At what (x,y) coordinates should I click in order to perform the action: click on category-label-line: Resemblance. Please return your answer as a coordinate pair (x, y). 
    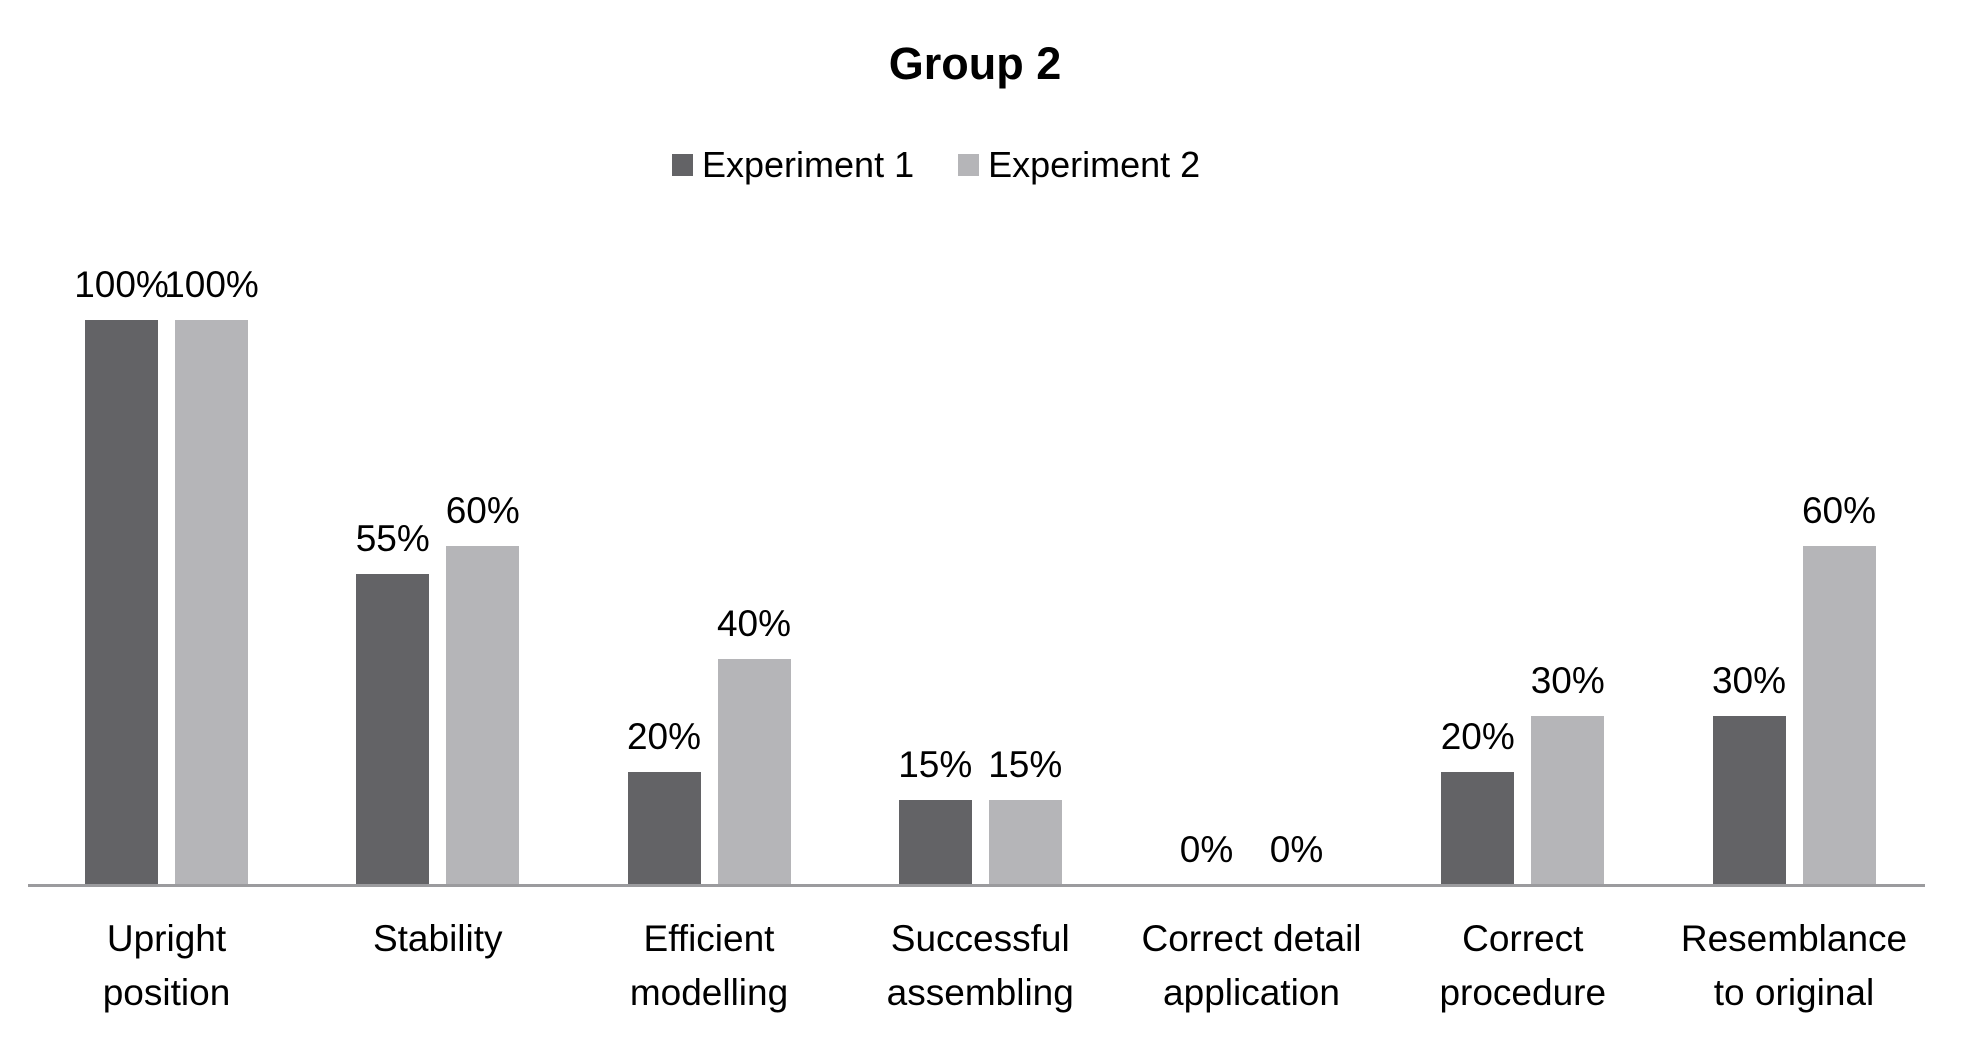
    Looking at the image, I should click on (1794, 938).